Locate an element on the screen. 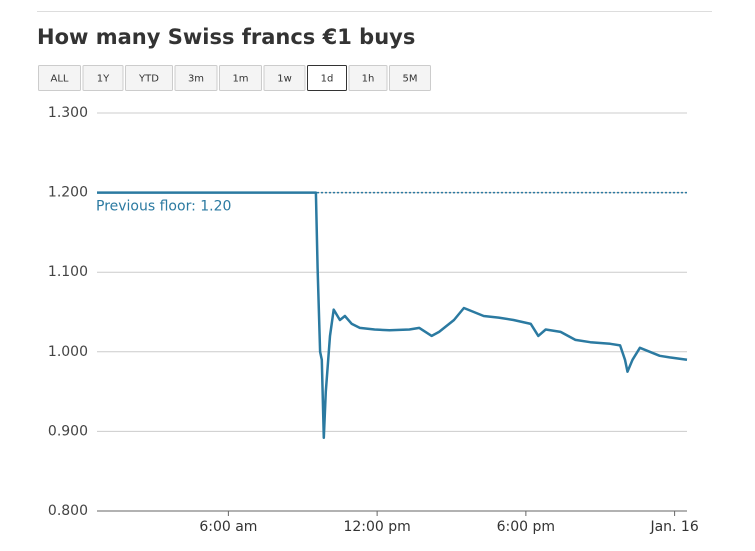 Image resolution: width=755 pixels, height=551 pixels. y-tick-label: 1.300 is located at coordinates (68, 113).